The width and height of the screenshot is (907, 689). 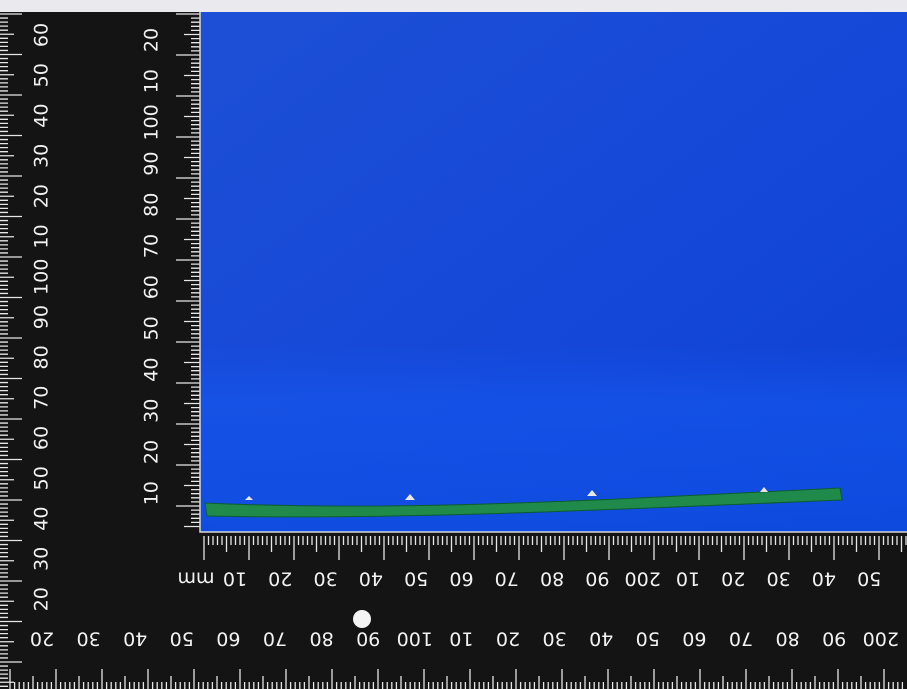 I want to click on unit-label: mm, so click(x=195, y=579).